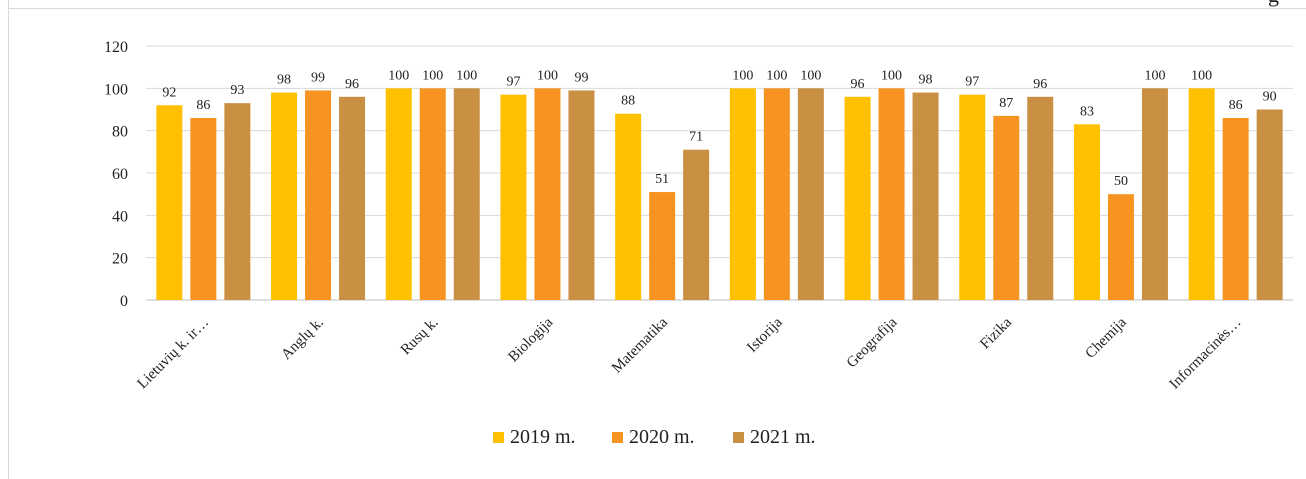 The height and width of the screenshot is (479, 1306). I want to click on legend-label: 2021 m., so click(783, 436).